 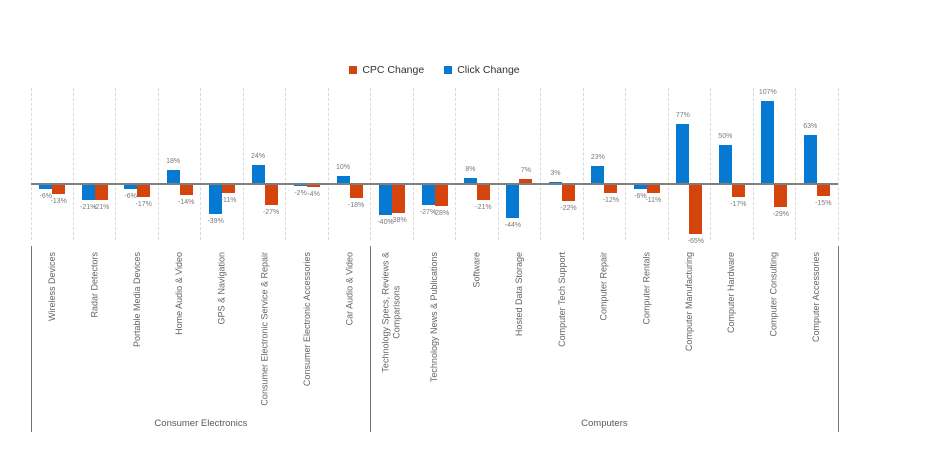 What do you see at coordinates (264, 329) in the screenshot?
I see `category-label: Consumer Electronic Service & Repair` at bounding box center [264, 329].